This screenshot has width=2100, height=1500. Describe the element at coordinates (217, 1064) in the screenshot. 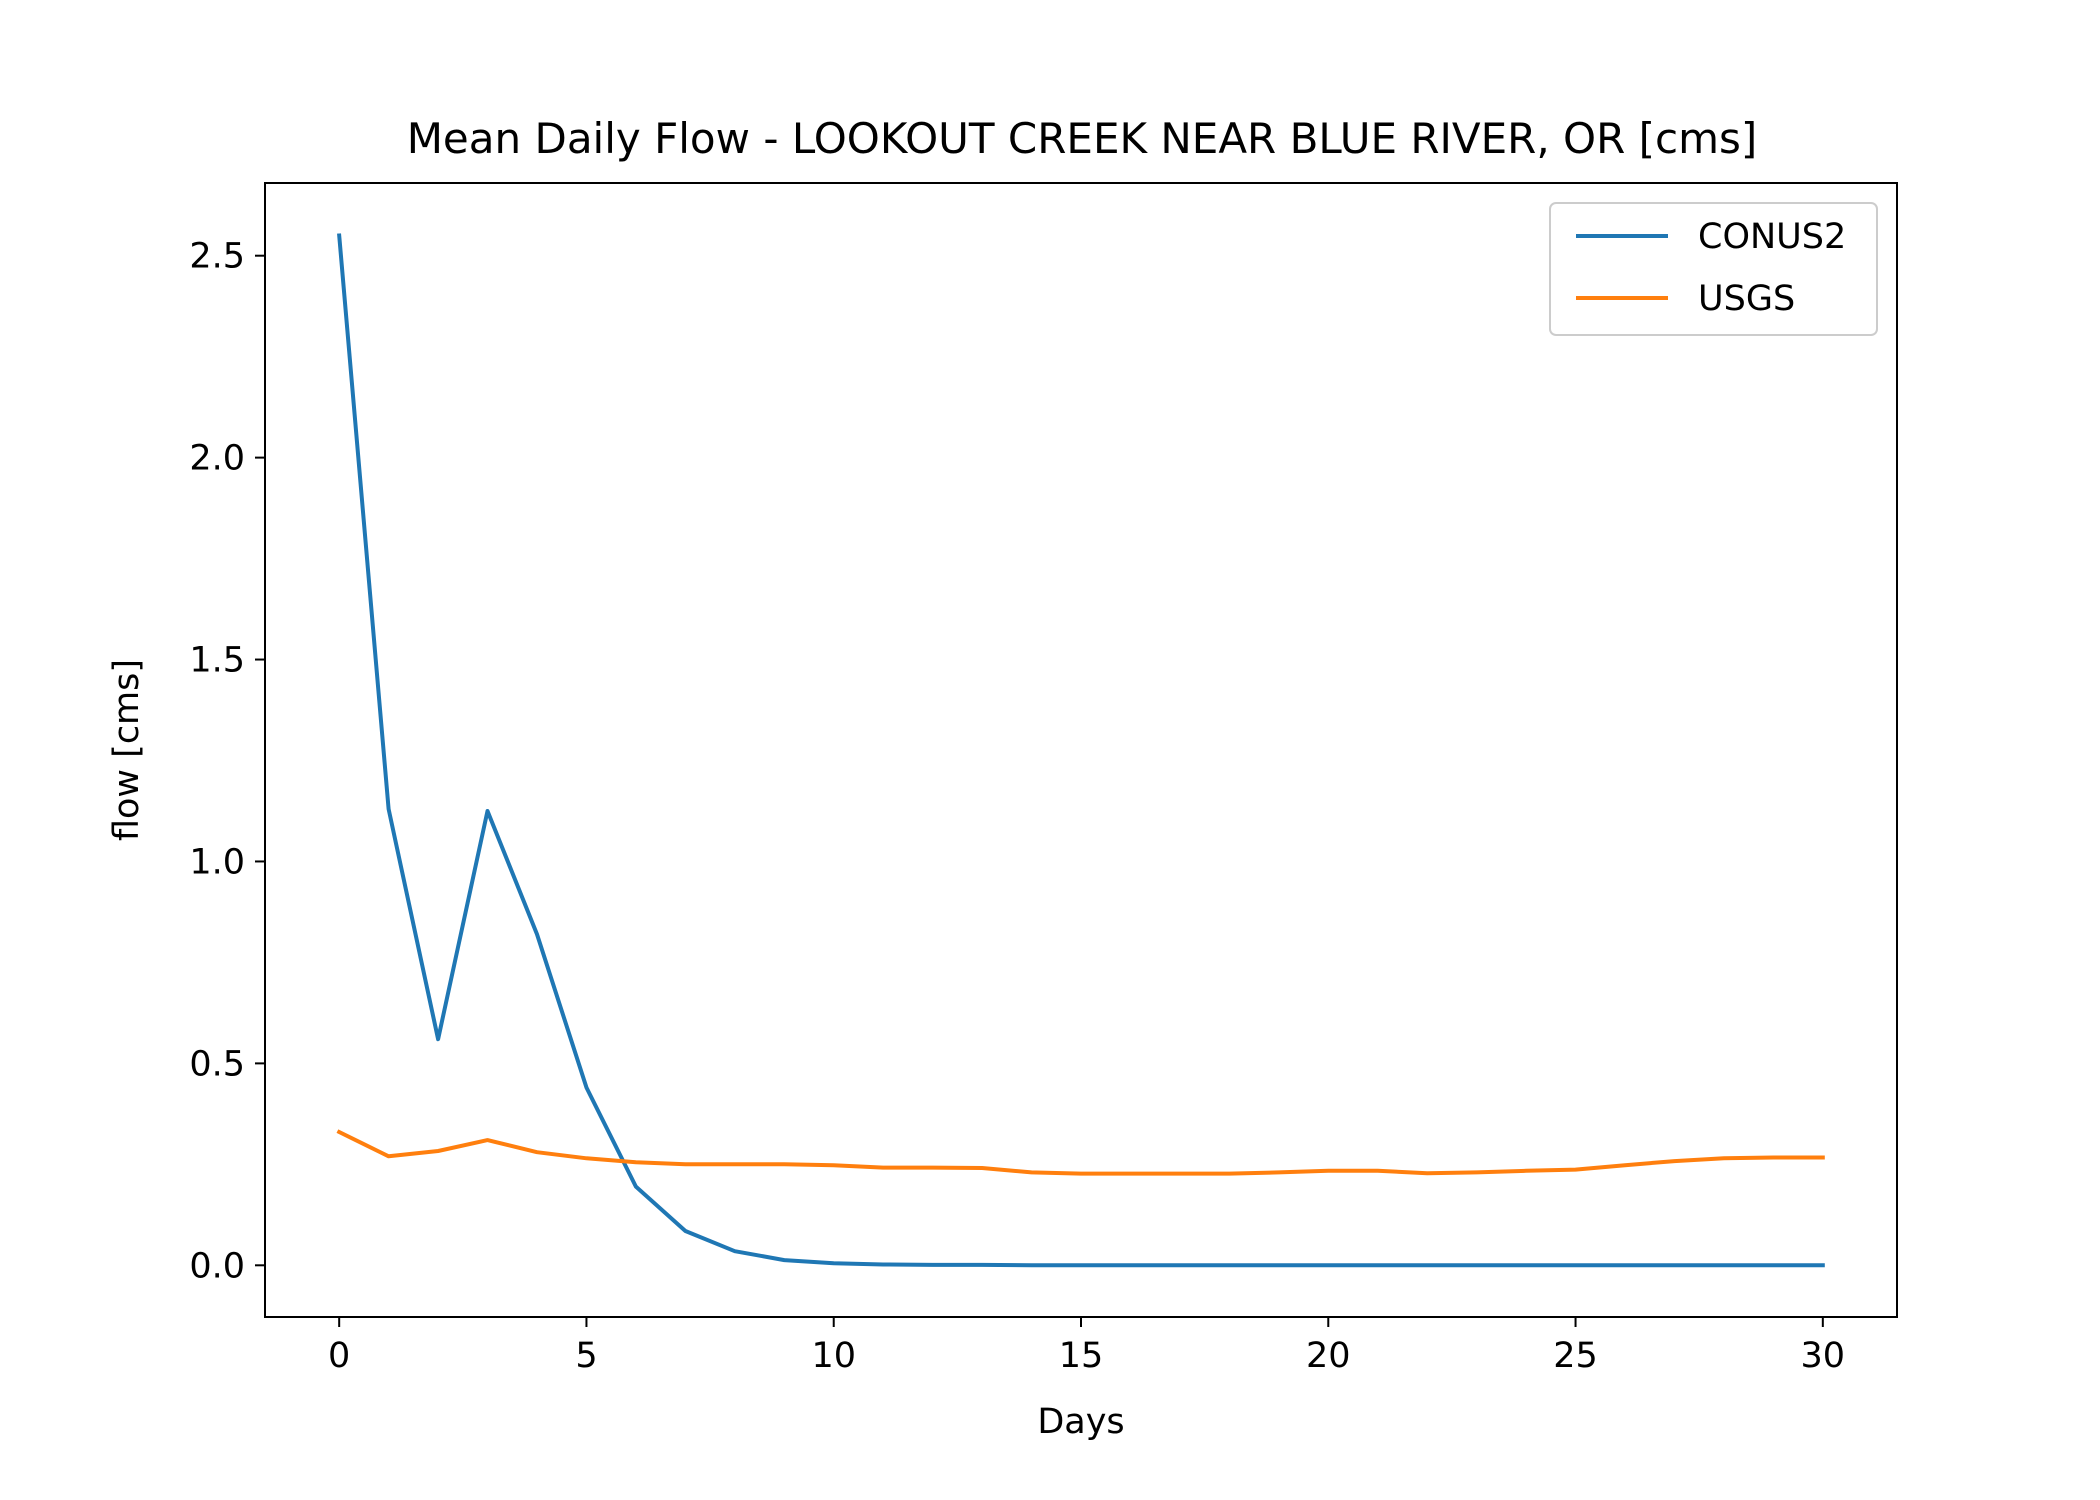

I see `y-tick-label: 0.5` at that location.